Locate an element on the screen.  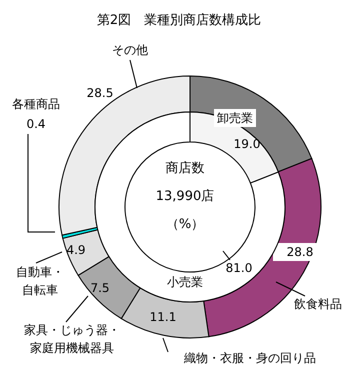
slice-label: 小売業 is located at coordinates (185, 282).